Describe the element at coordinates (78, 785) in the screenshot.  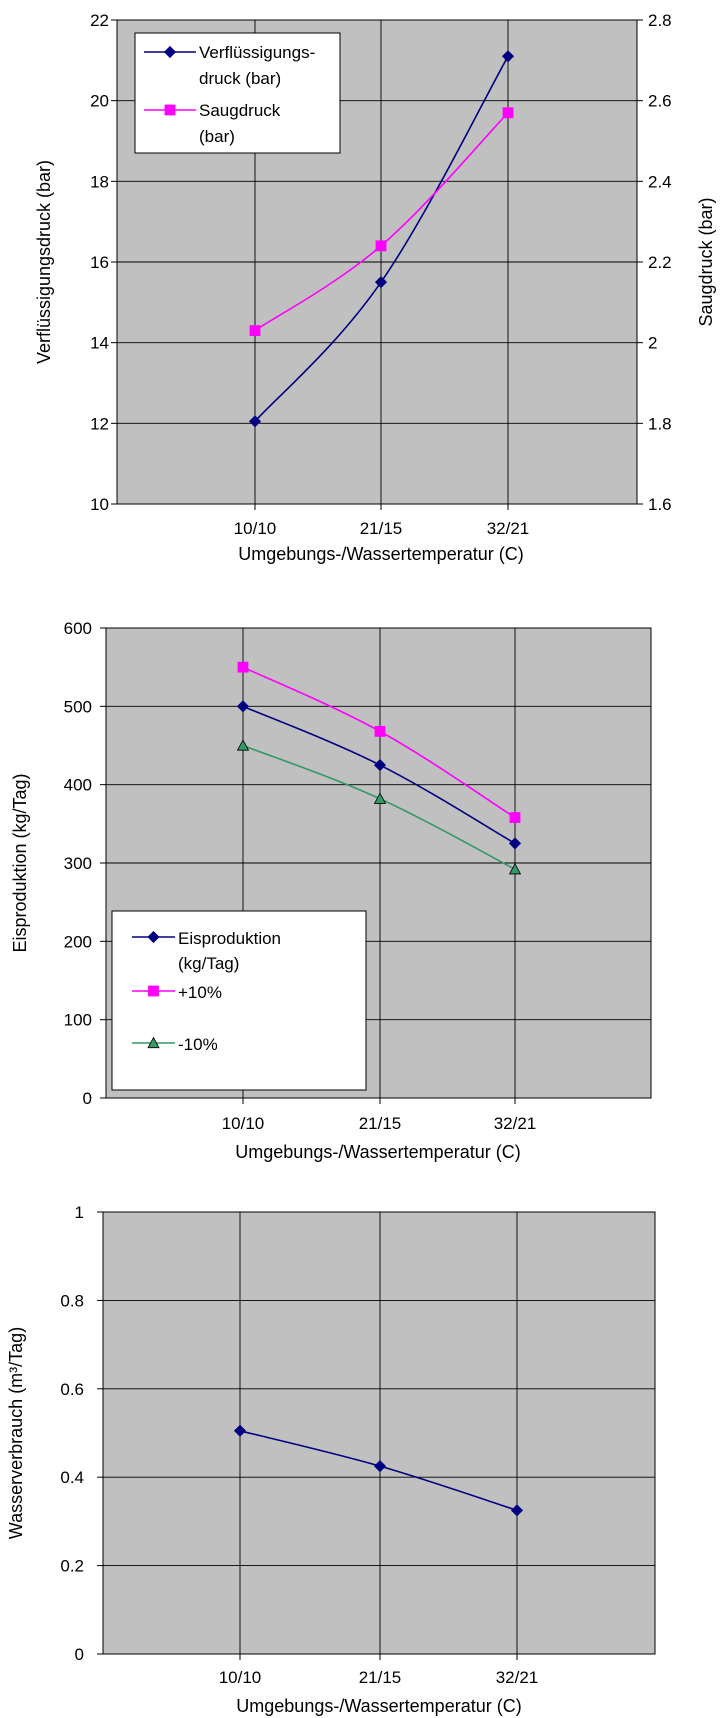
I see `y-tick-label: 400` at that location.